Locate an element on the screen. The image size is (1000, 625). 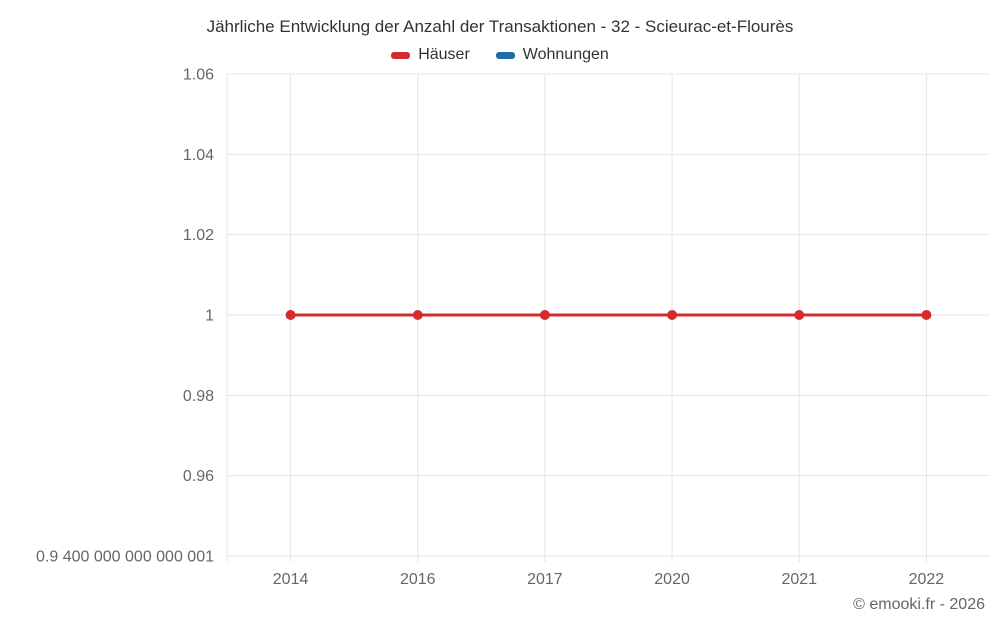
y-axis-tick-label: 1.04 is located at coordinates (198, 155).